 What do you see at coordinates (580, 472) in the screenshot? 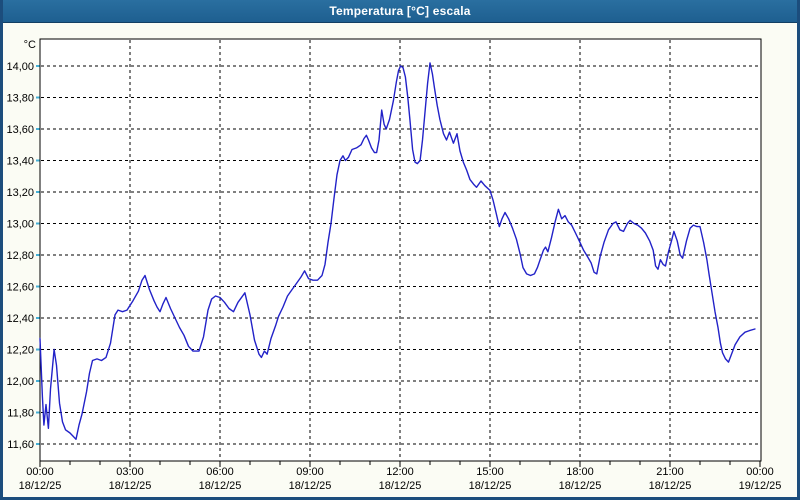
I see `x-axis-time-label: 18:00` at bounding box center [580, 472].